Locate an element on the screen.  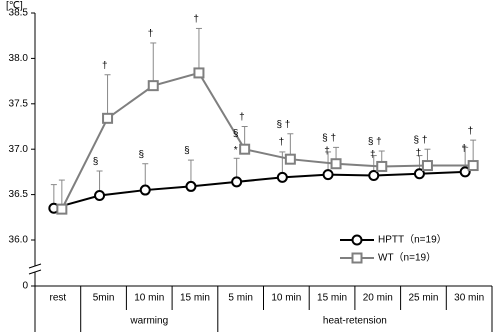
y-tick-label: 37.5 is located at coordinates (19, 103).